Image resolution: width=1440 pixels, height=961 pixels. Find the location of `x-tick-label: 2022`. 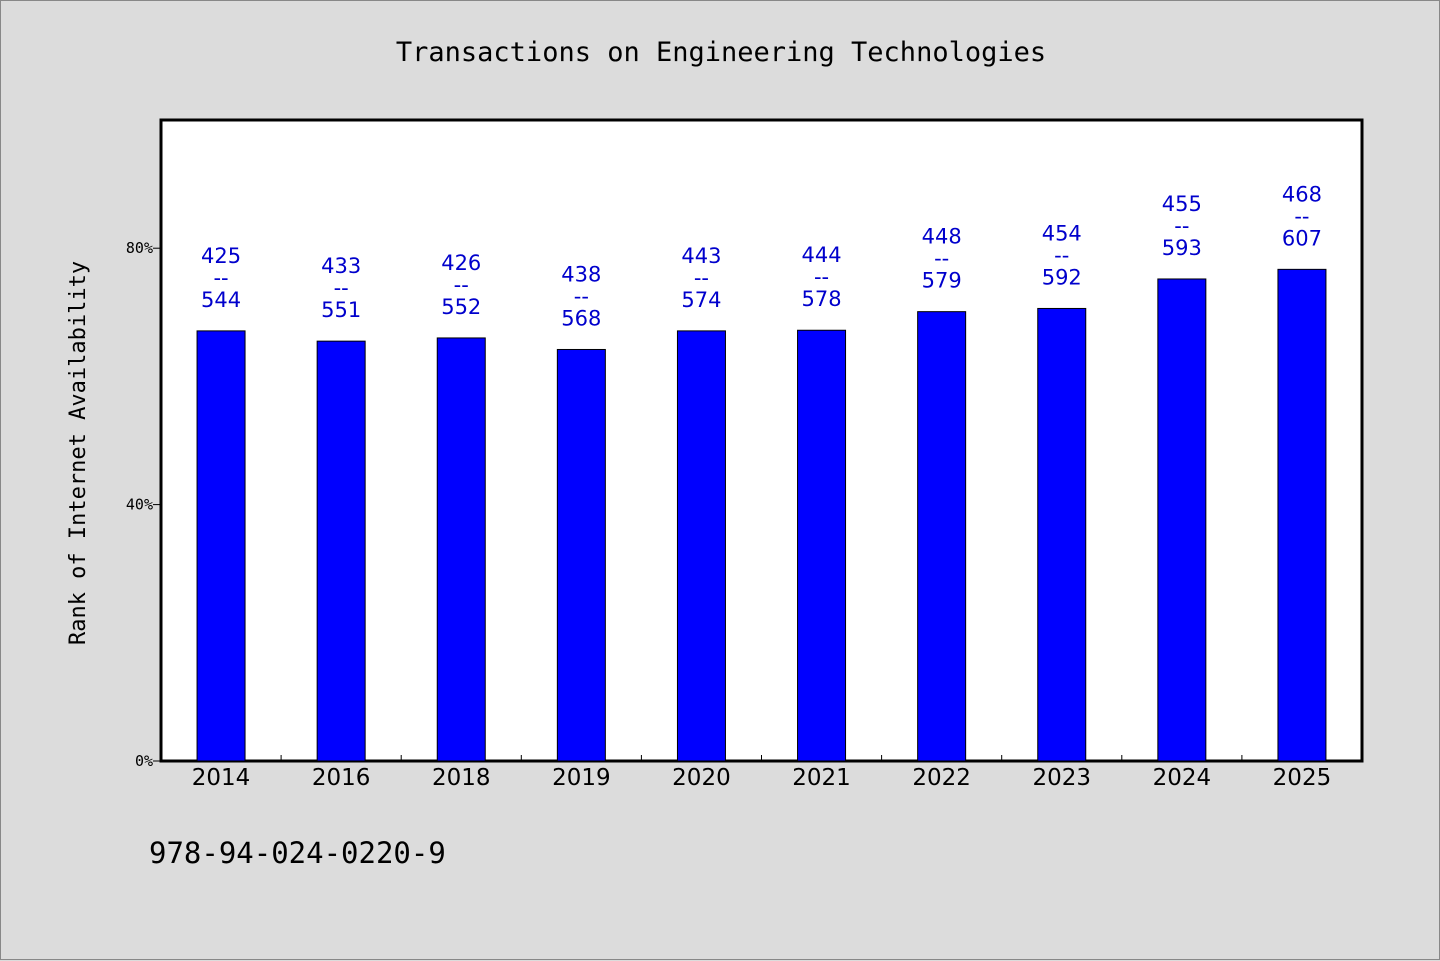

x-tick-label: 2022 is located at coordinates (941, 778).